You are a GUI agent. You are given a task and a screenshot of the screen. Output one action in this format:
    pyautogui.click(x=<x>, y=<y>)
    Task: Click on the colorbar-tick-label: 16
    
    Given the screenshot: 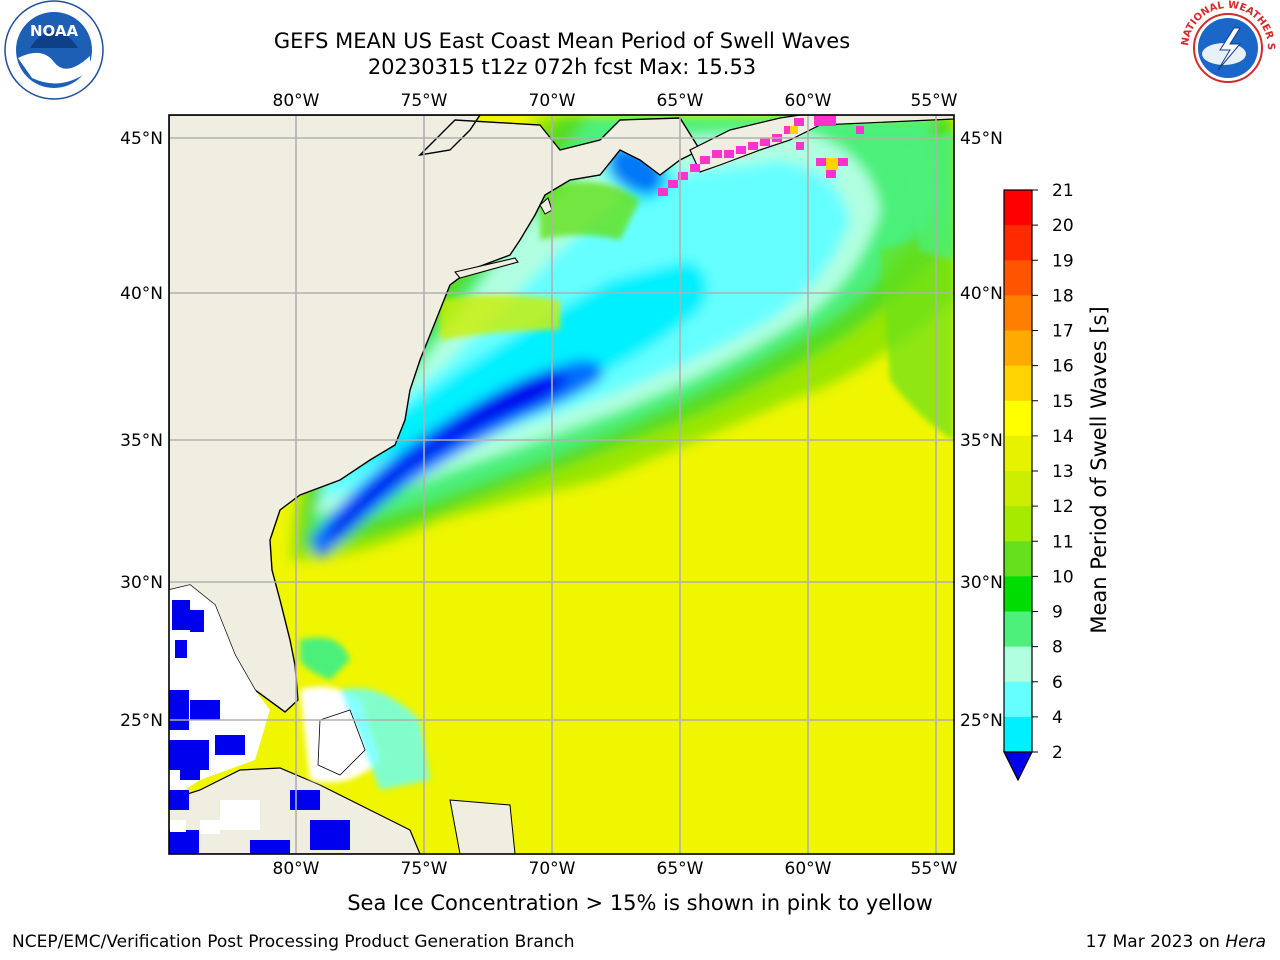 What is the action you would take?
    pyautogui.click(x=1063, y=367)
    